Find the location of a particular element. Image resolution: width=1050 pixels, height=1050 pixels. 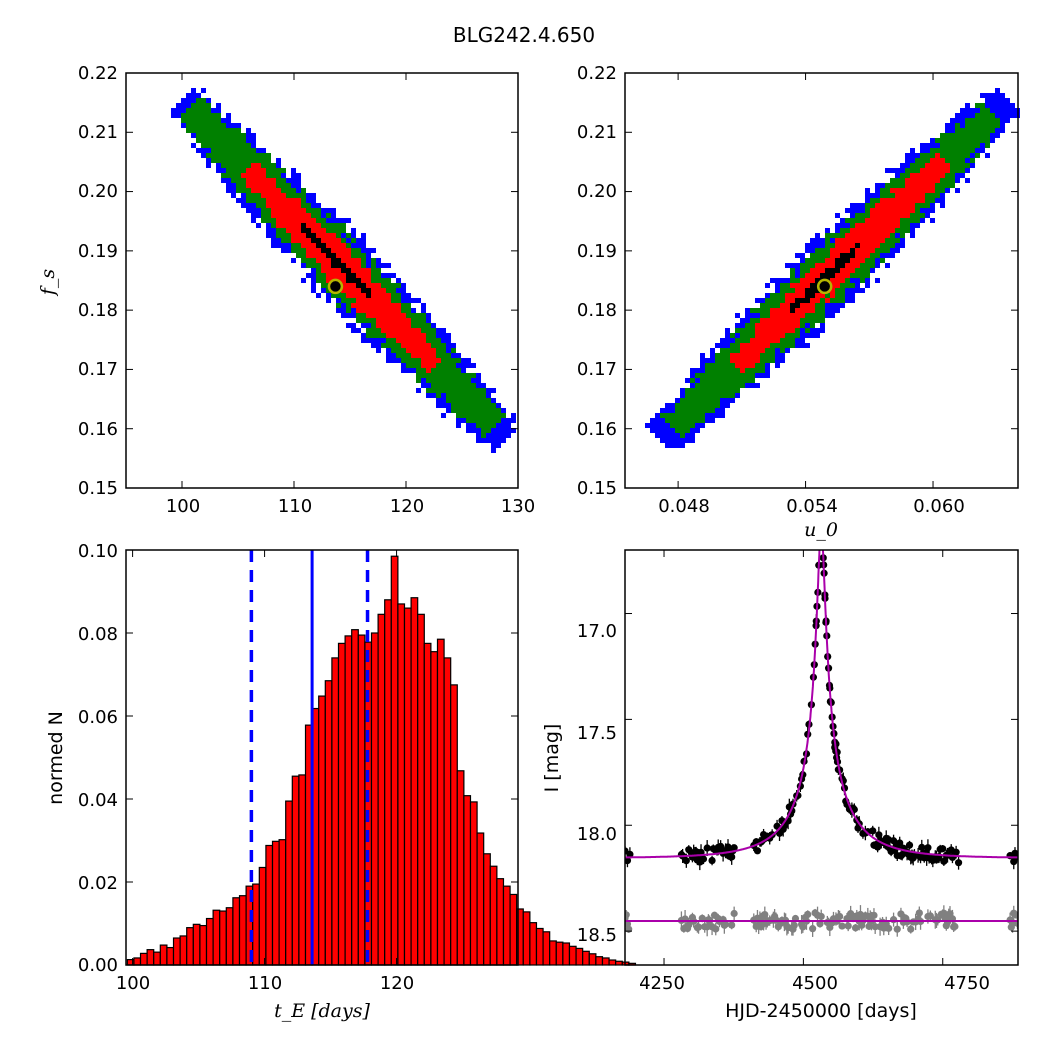

x-tick-label: 100 is located at coordinates (133, 983).